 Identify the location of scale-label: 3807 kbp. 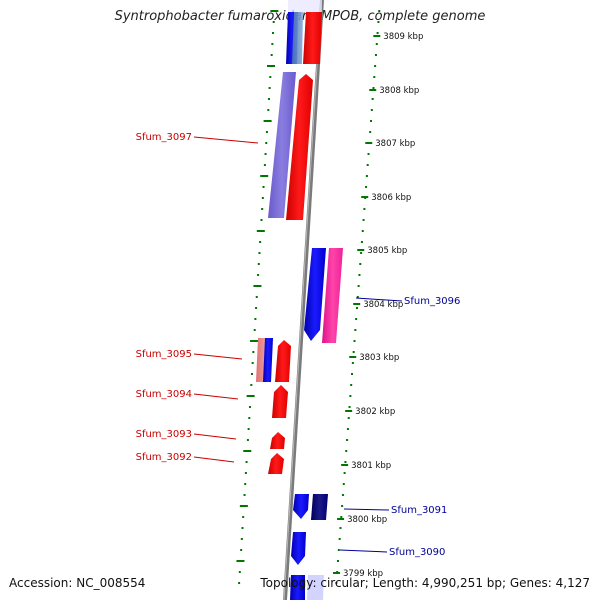
(395, 144).